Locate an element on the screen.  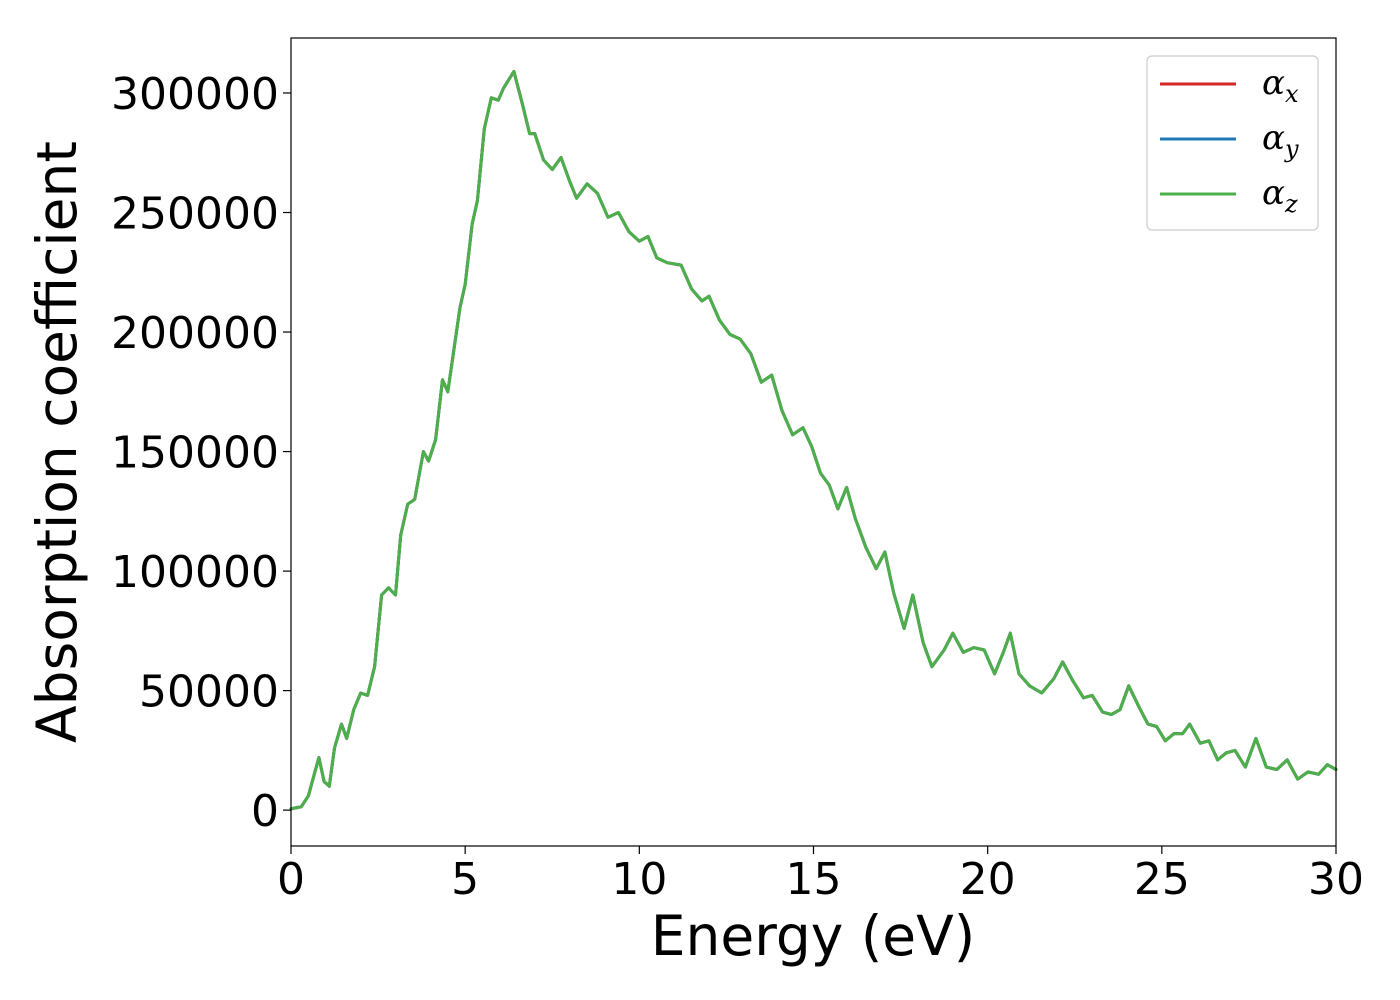
y-axis-ticks: 0 50000 100000 150000 200000 250000 300000 is located at coordinates (201, 453).